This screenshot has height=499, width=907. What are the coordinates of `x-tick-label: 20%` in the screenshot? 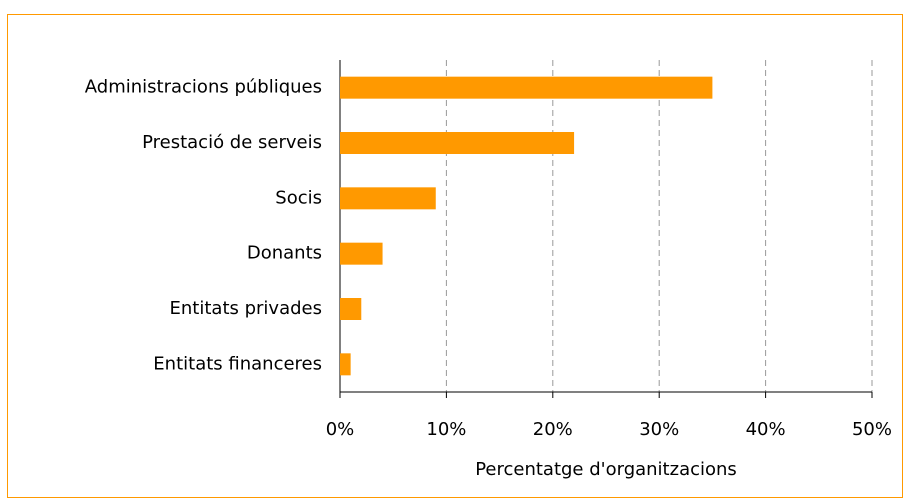 It's located at (553, 429).